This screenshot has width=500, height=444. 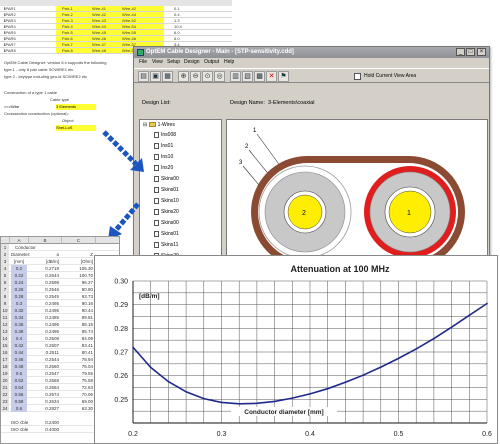 What do you see at coordinates (177, 38) in the screenshot?
I see `cell-e: 5.0` at bounding box center [177, 38].